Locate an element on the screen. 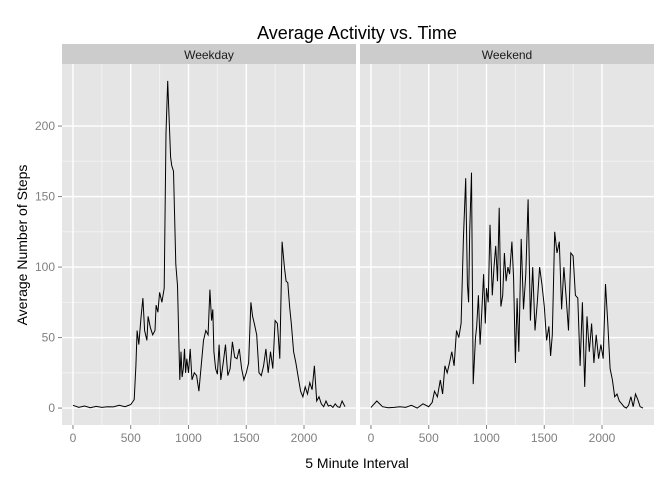  facet-label: Weekday is located at coordinates (209, 55).